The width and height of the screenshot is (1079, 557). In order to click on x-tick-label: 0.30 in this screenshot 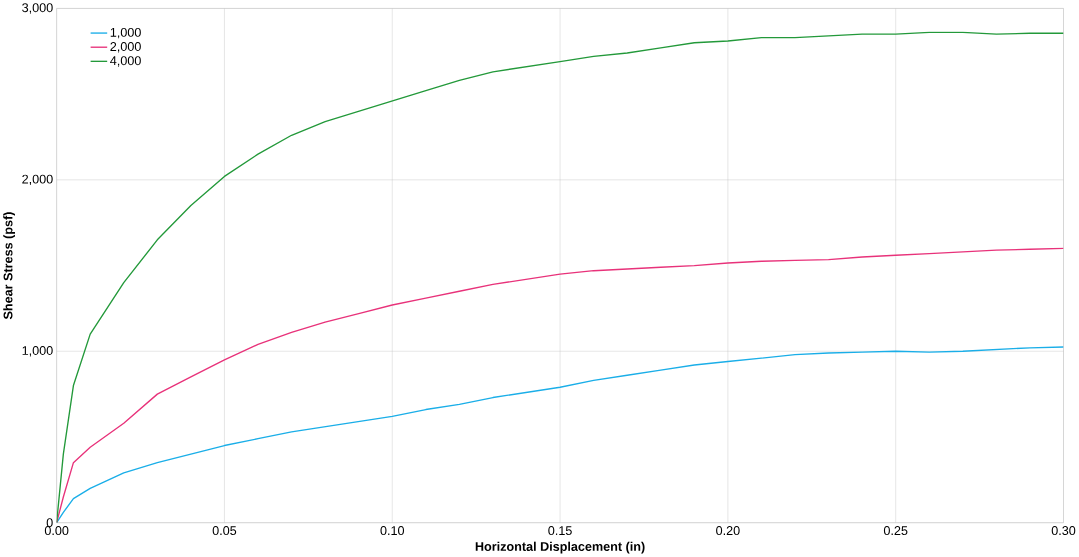, I will do `click(1063, 531)`.